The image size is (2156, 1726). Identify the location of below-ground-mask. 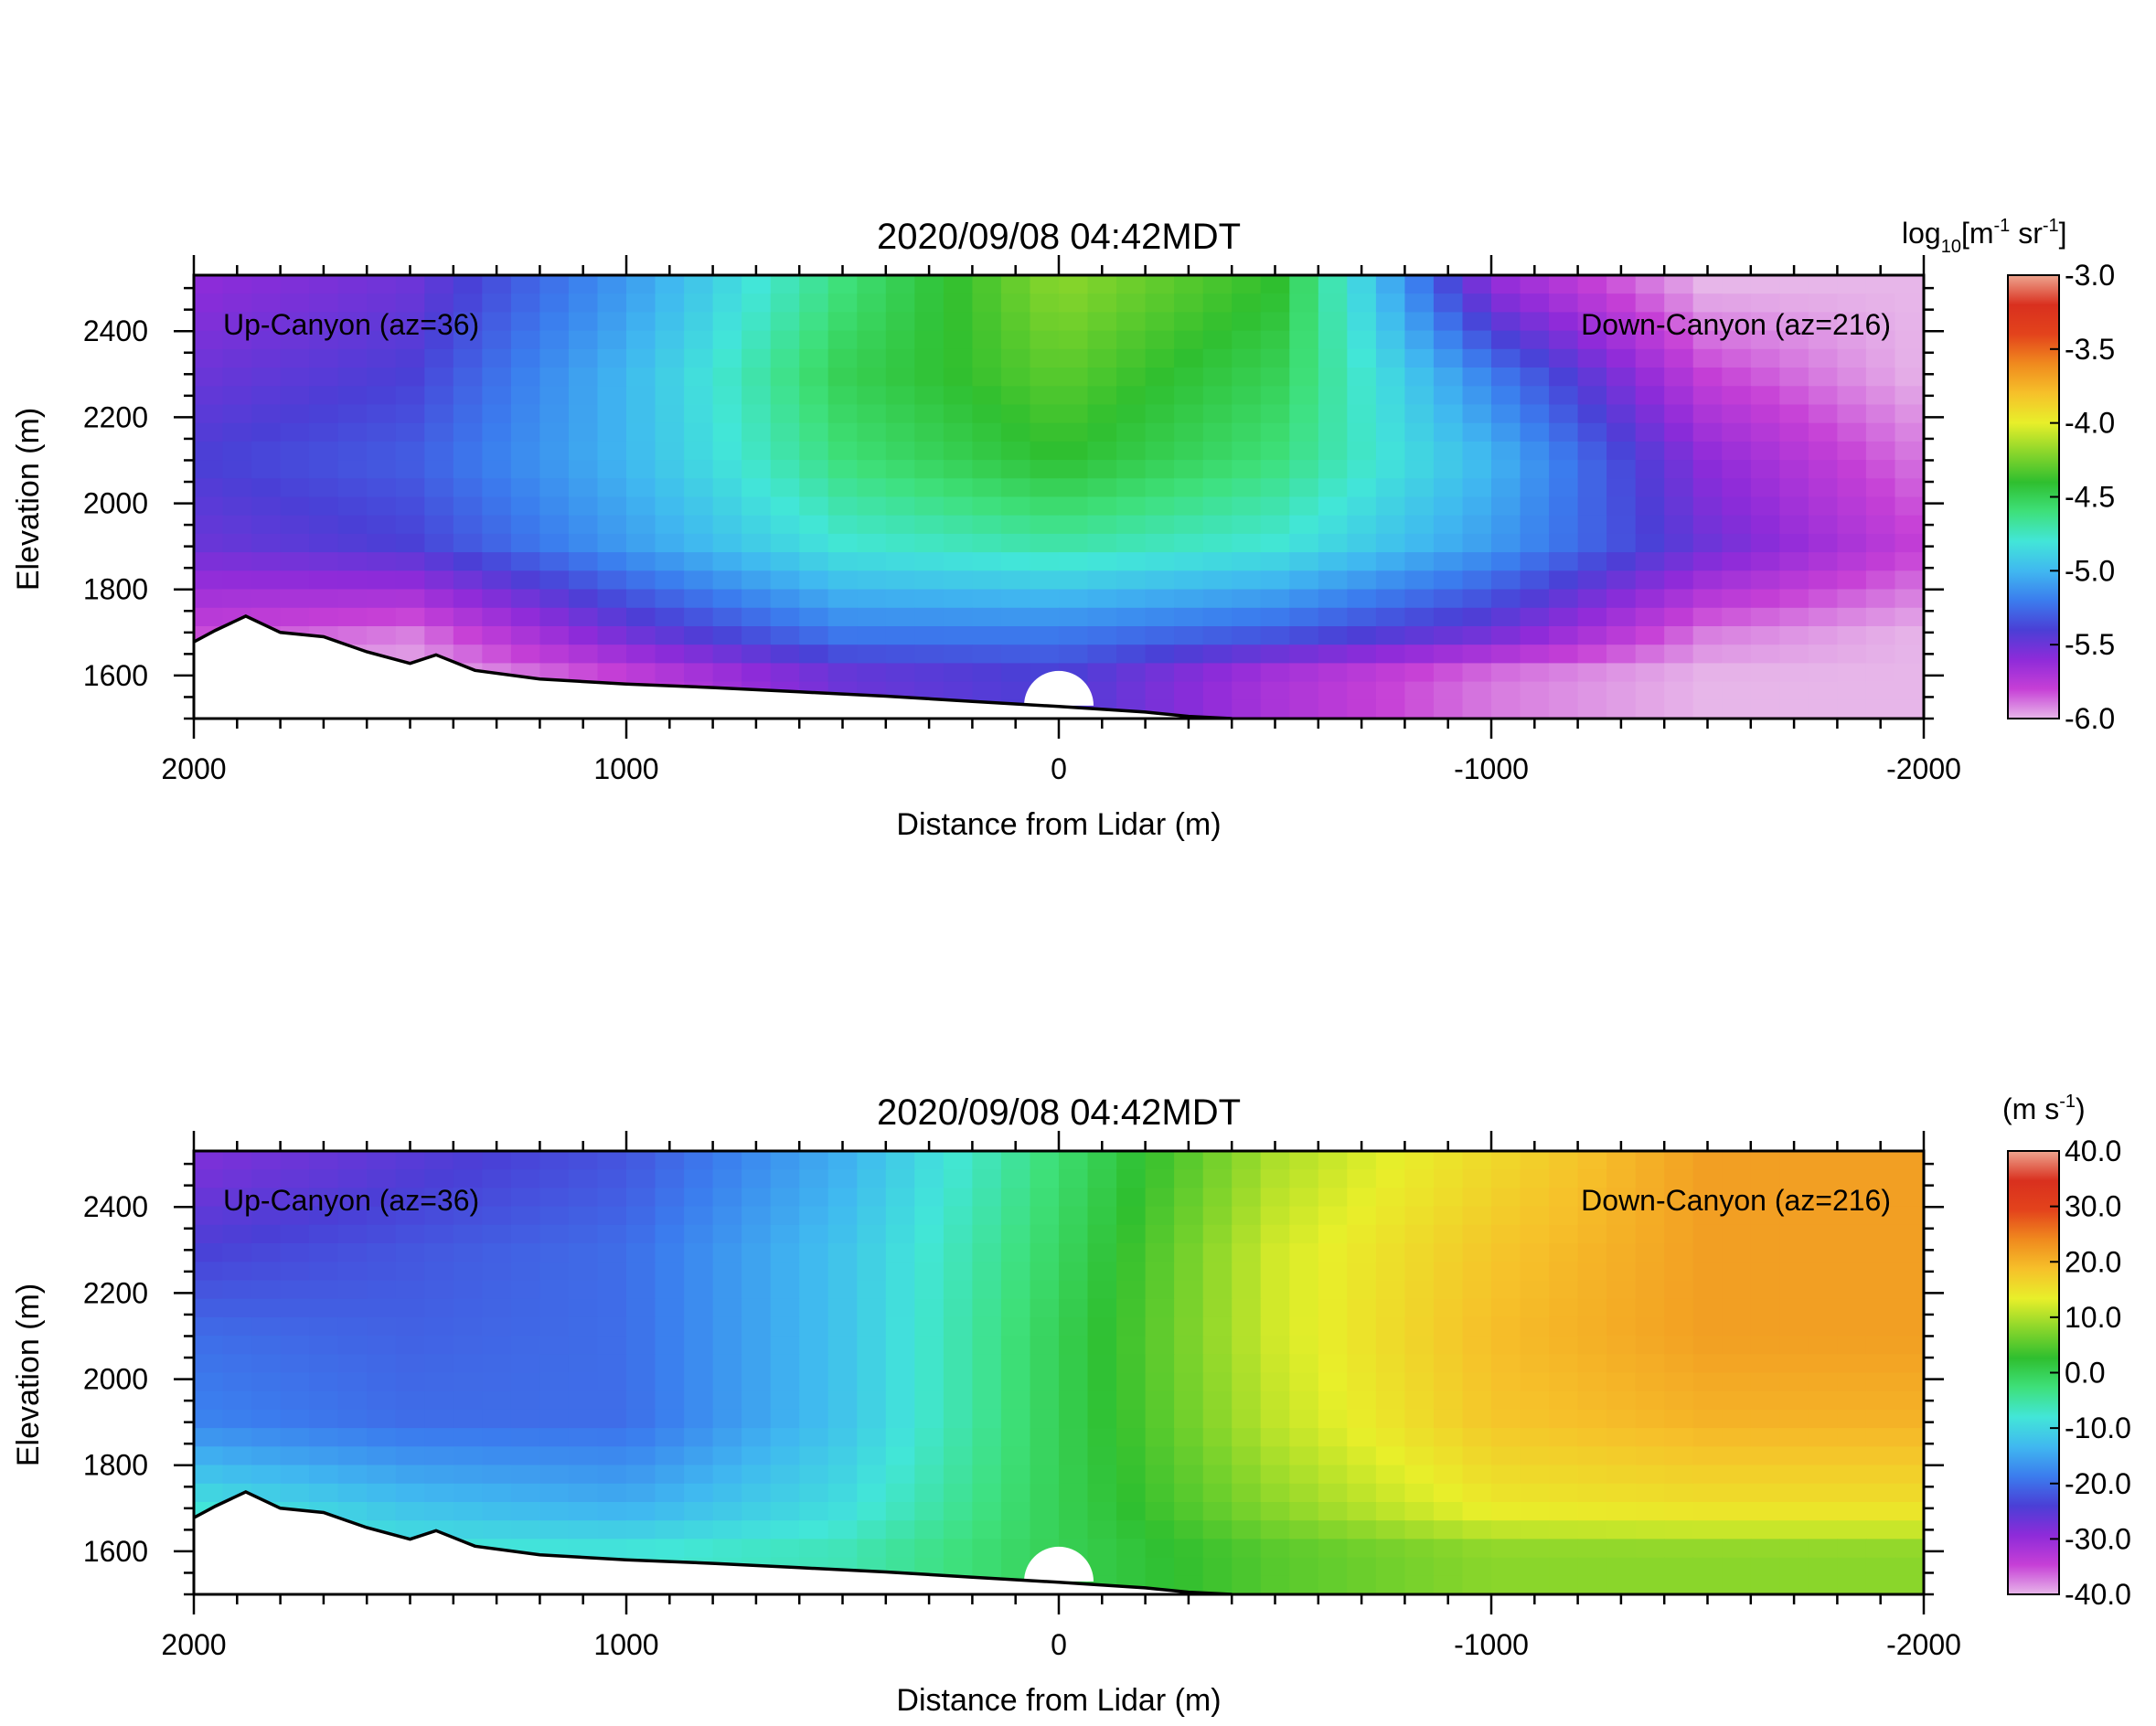
(1059, 1542).